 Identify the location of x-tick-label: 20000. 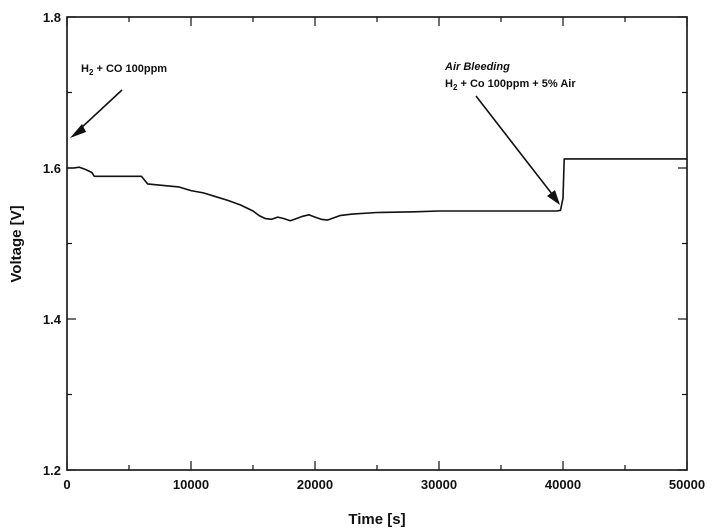
(315, 484).